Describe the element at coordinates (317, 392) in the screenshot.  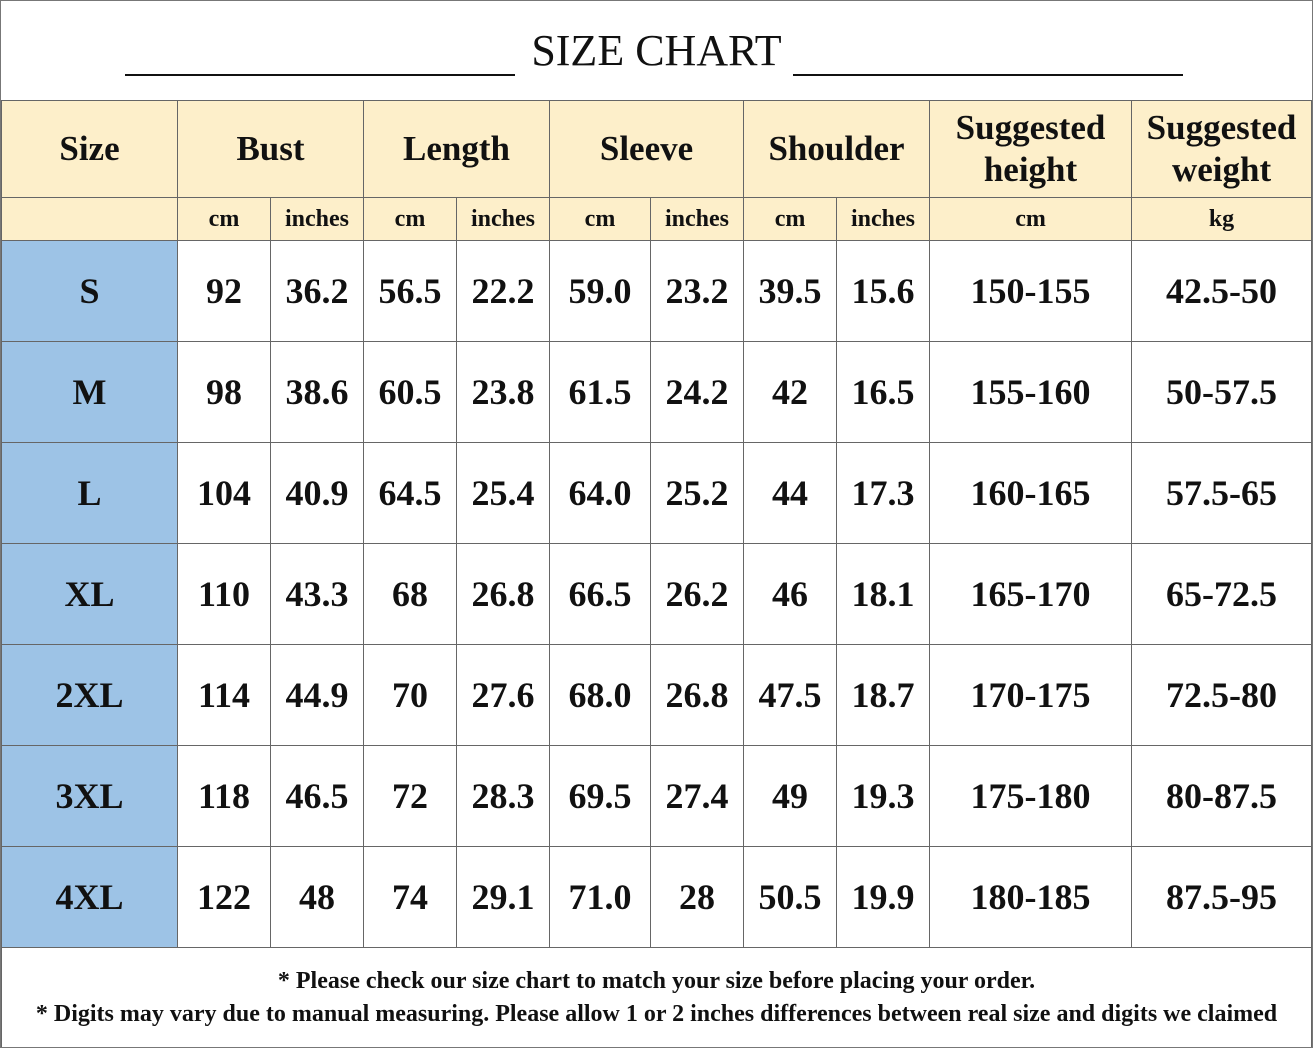
I see `value-cell: 38.6` at that location.